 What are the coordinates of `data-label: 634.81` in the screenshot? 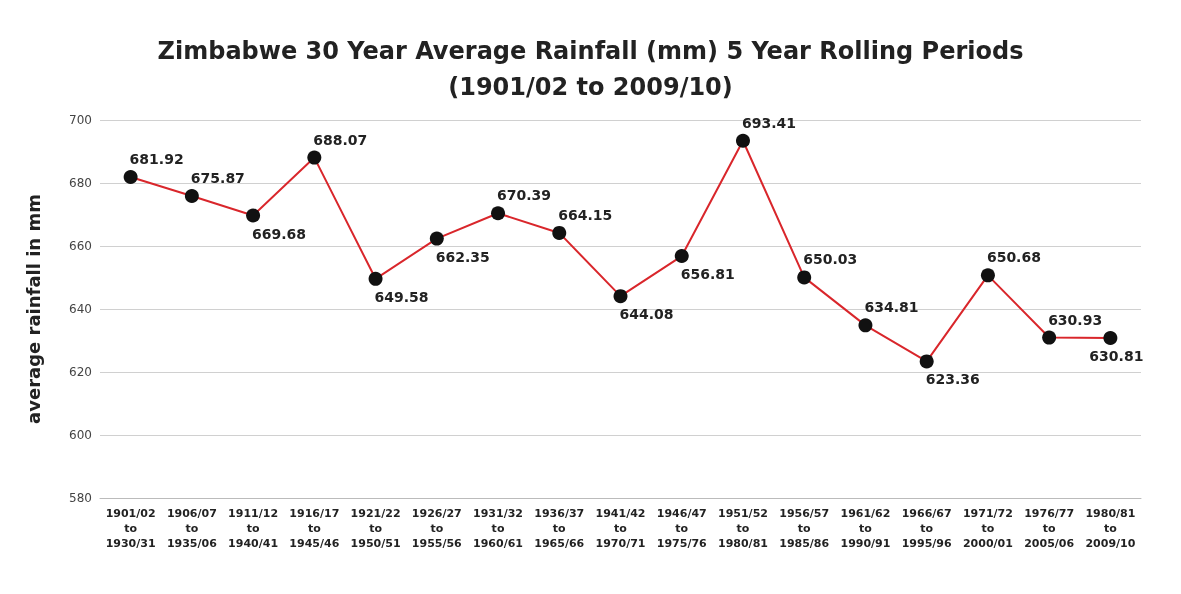 It's located at (891, 307).